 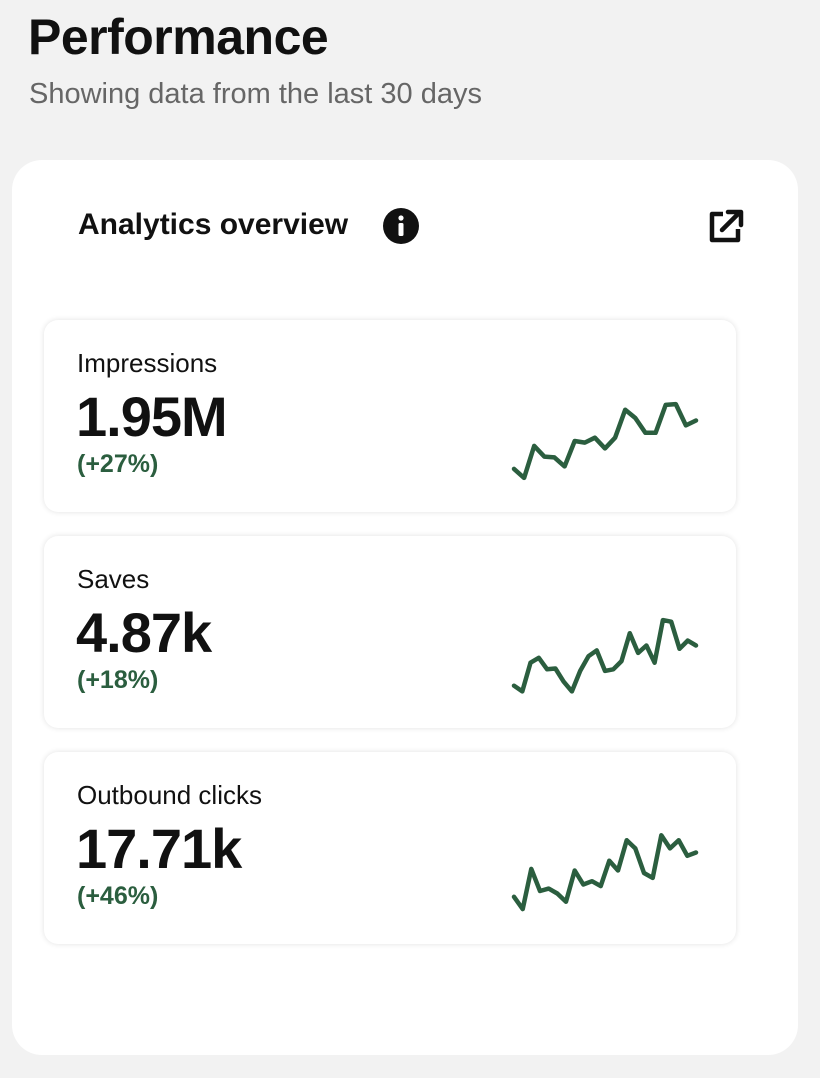 I want to click on metric-value: 4.87k, so click(x=144, y=632).